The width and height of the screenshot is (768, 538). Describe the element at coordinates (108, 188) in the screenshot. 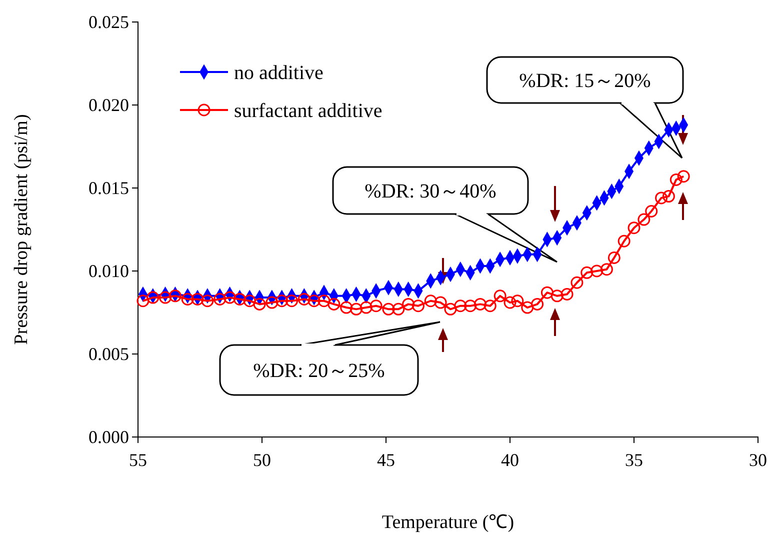

I see `y-tick-label: 0.015` at that location.